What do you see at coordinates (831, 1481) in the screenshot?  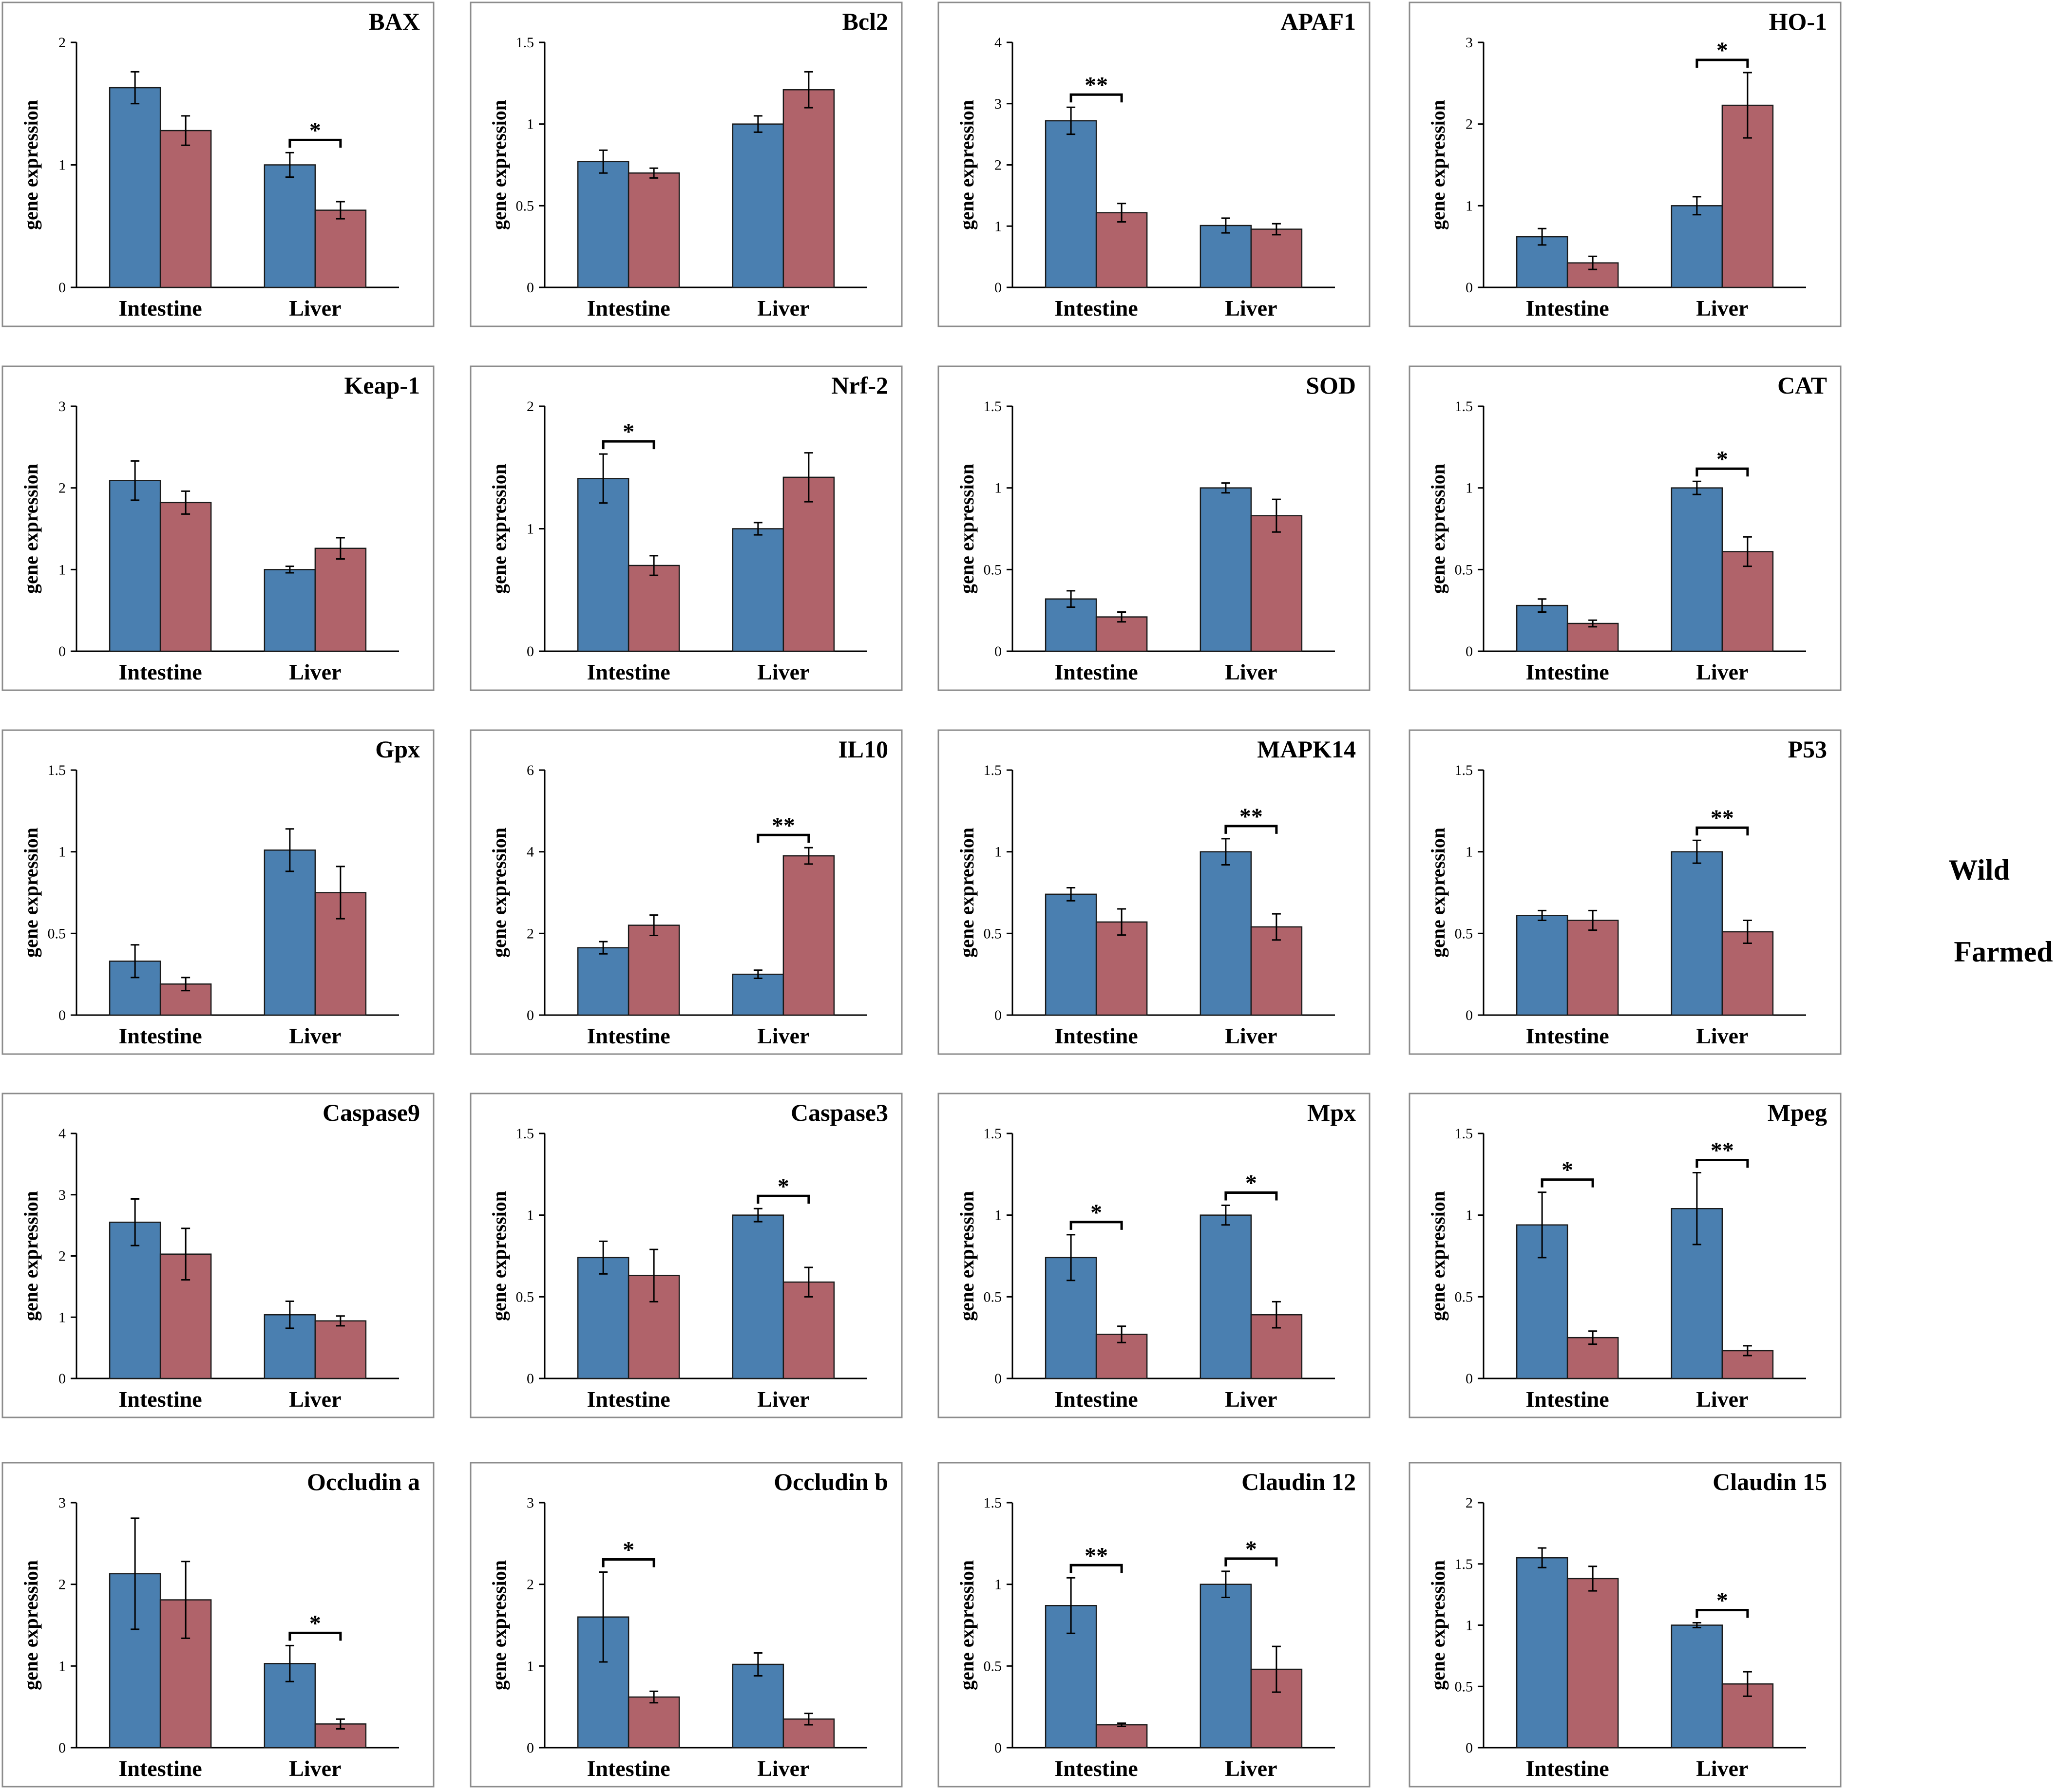 I see `chart-title: Occludin b` at bounding box center [831, 1481].